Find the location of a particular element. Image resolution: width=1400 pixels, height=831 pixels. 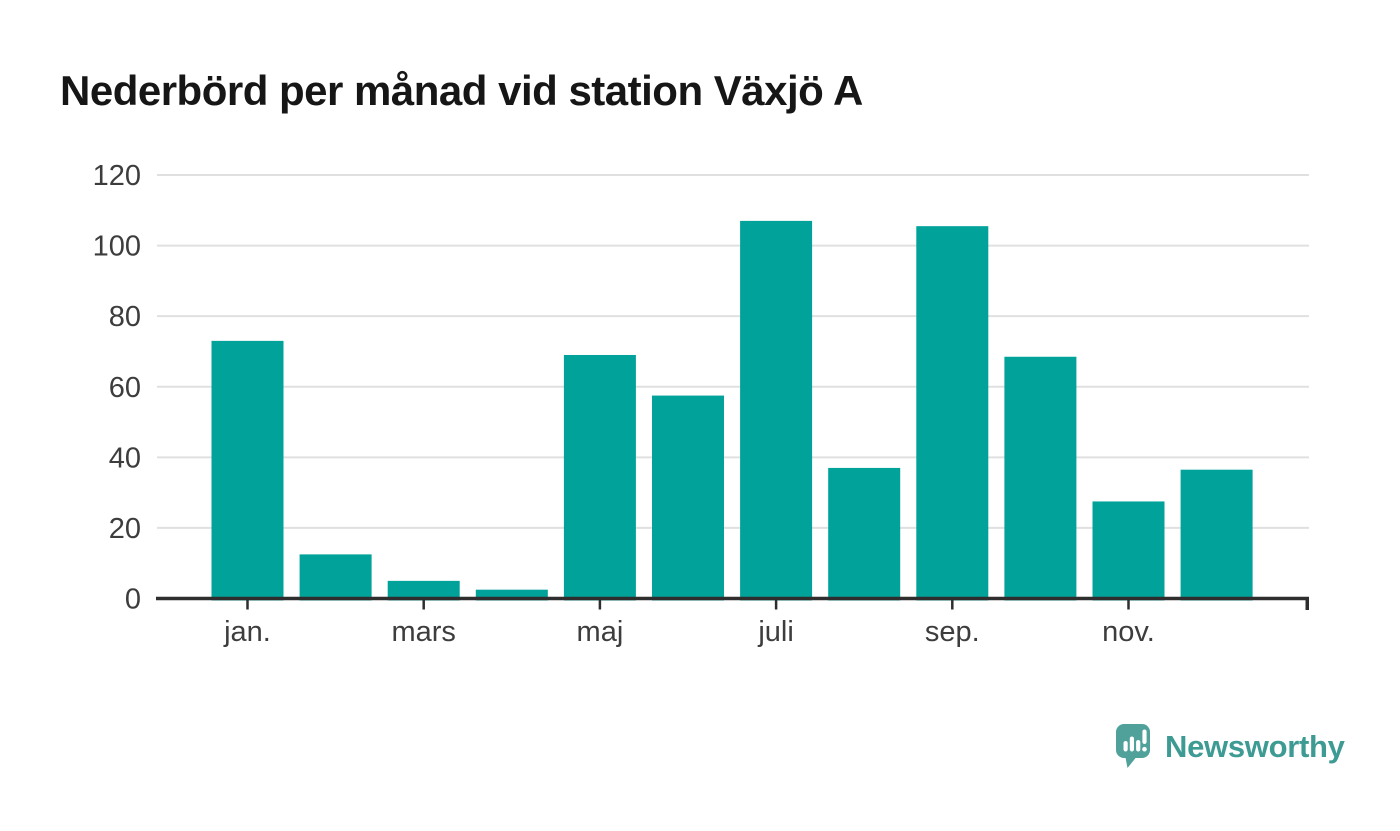

bar-jan. is located at coordinates (247, 470).